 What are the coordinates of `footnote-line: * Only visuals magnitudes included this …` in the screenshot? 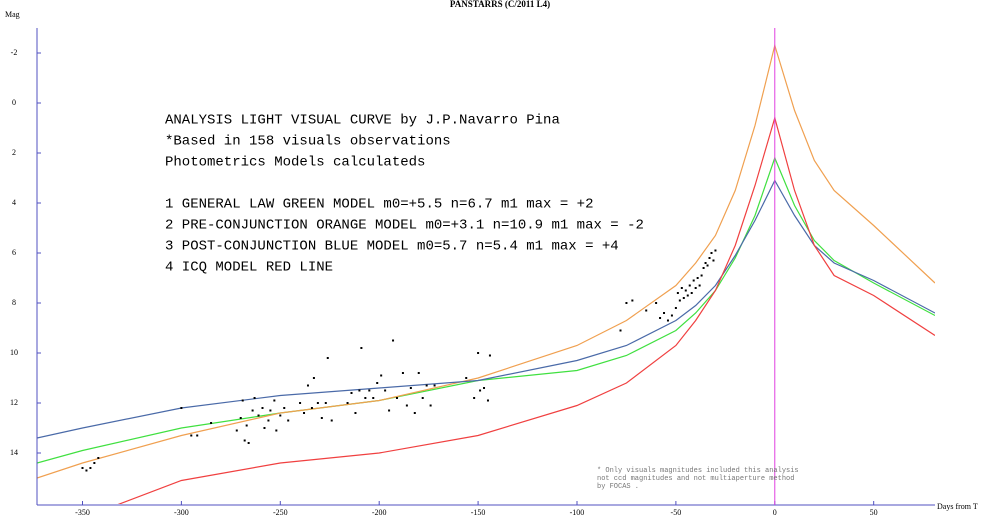 It's located at (698, 471).